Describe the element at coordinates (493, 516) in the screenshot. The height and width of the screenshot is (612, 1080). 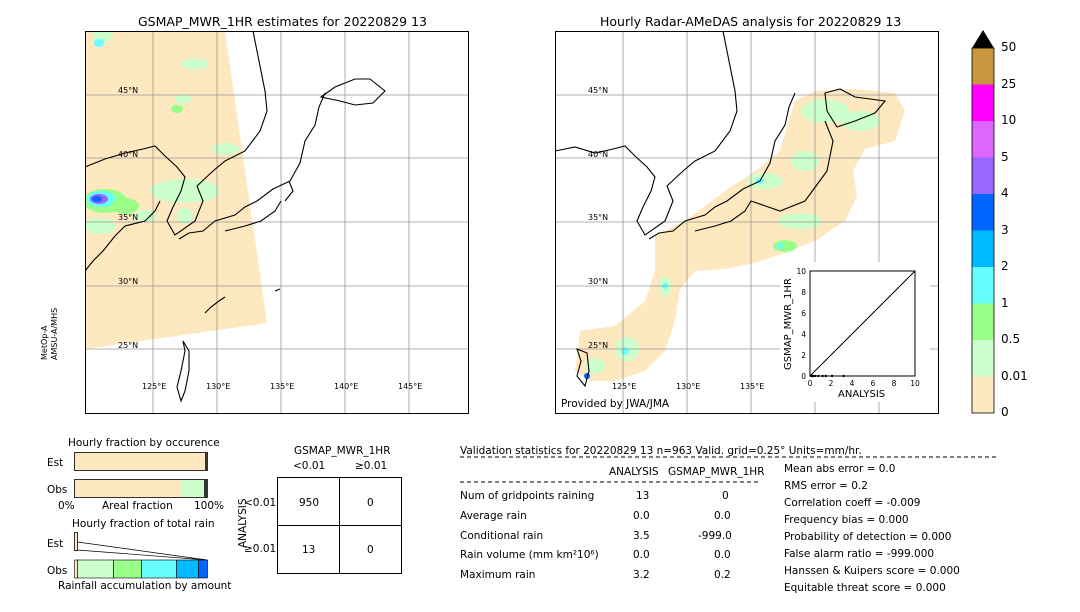
I see `stat-row-label: Average rain` at that location.